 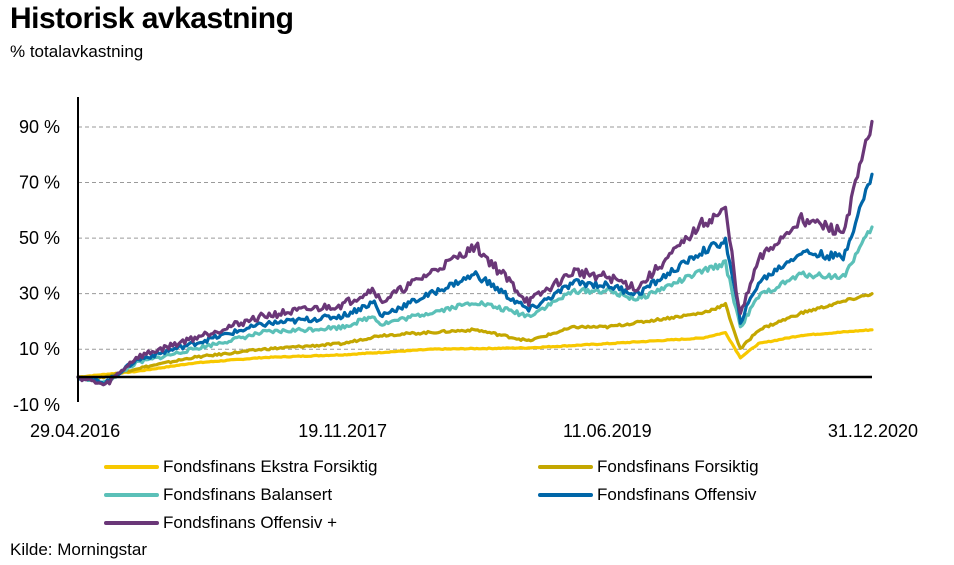 I want to click on legend-item: Fondsfinans Ekstra Forsiktig, so click(x=240, y=467).